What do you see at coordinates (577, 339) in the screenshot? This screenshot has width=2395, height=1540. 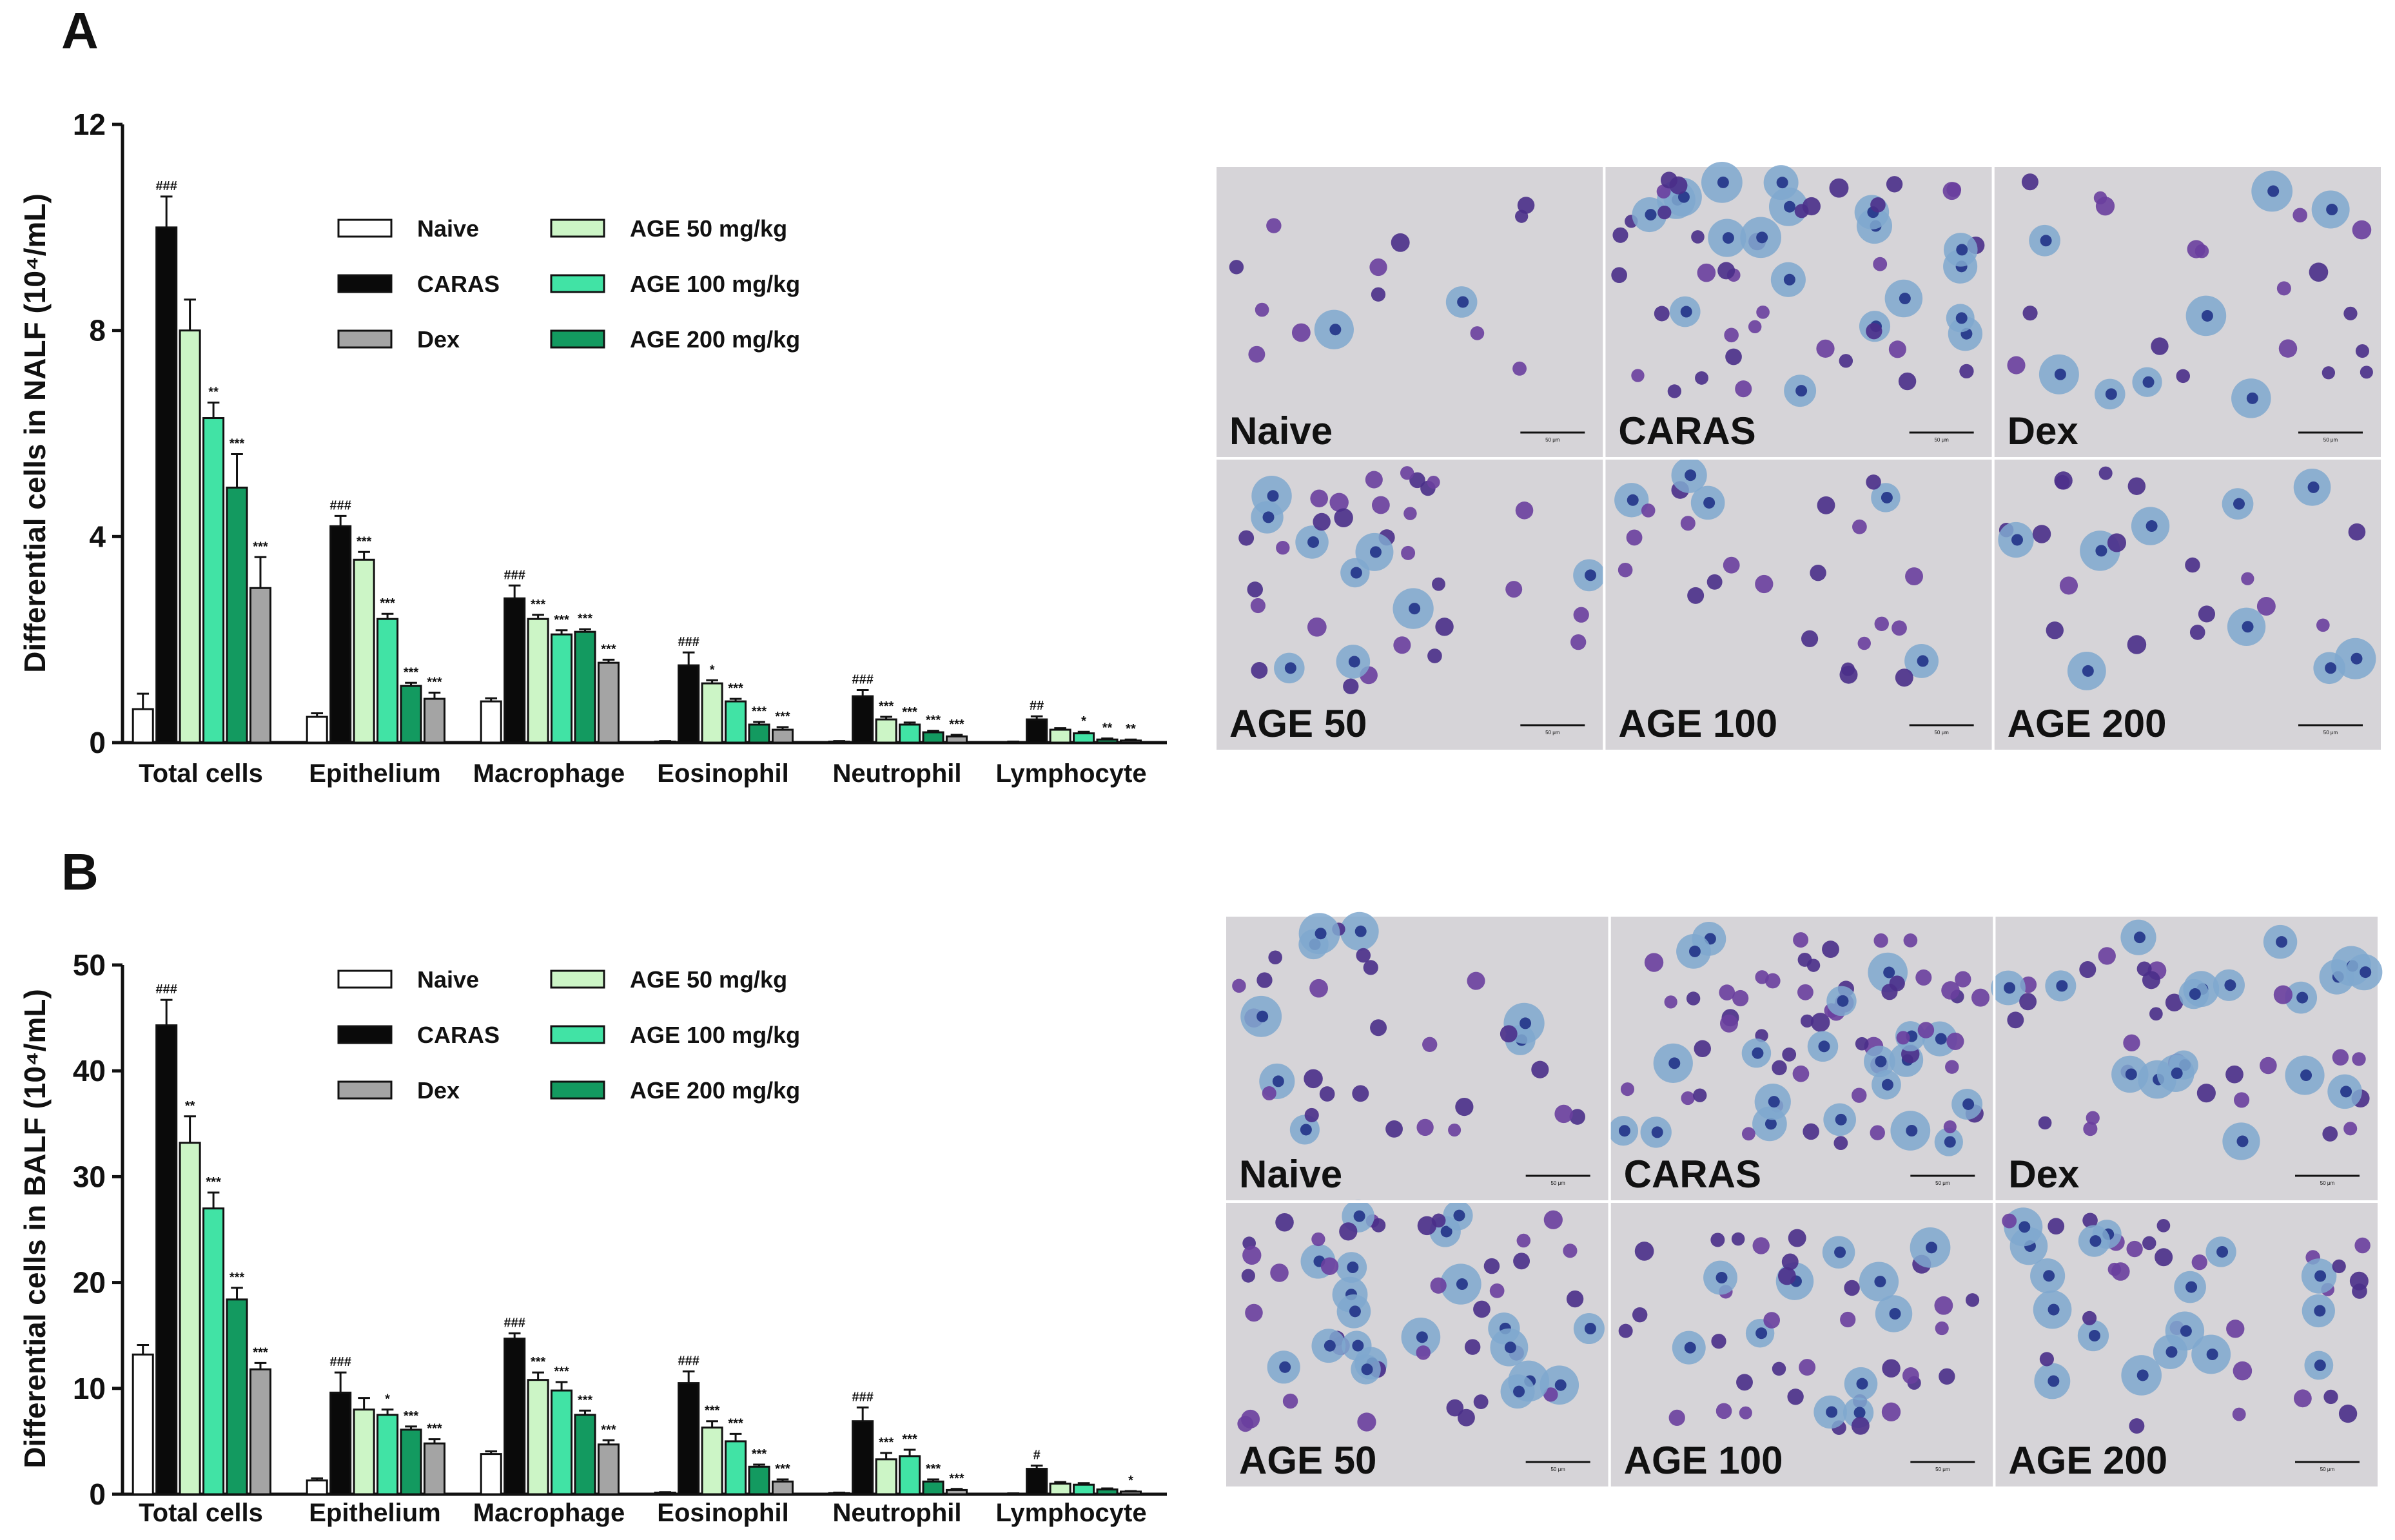 I see `legend-swatch-age-200-mg-kg` at bounding box center [577, 339].